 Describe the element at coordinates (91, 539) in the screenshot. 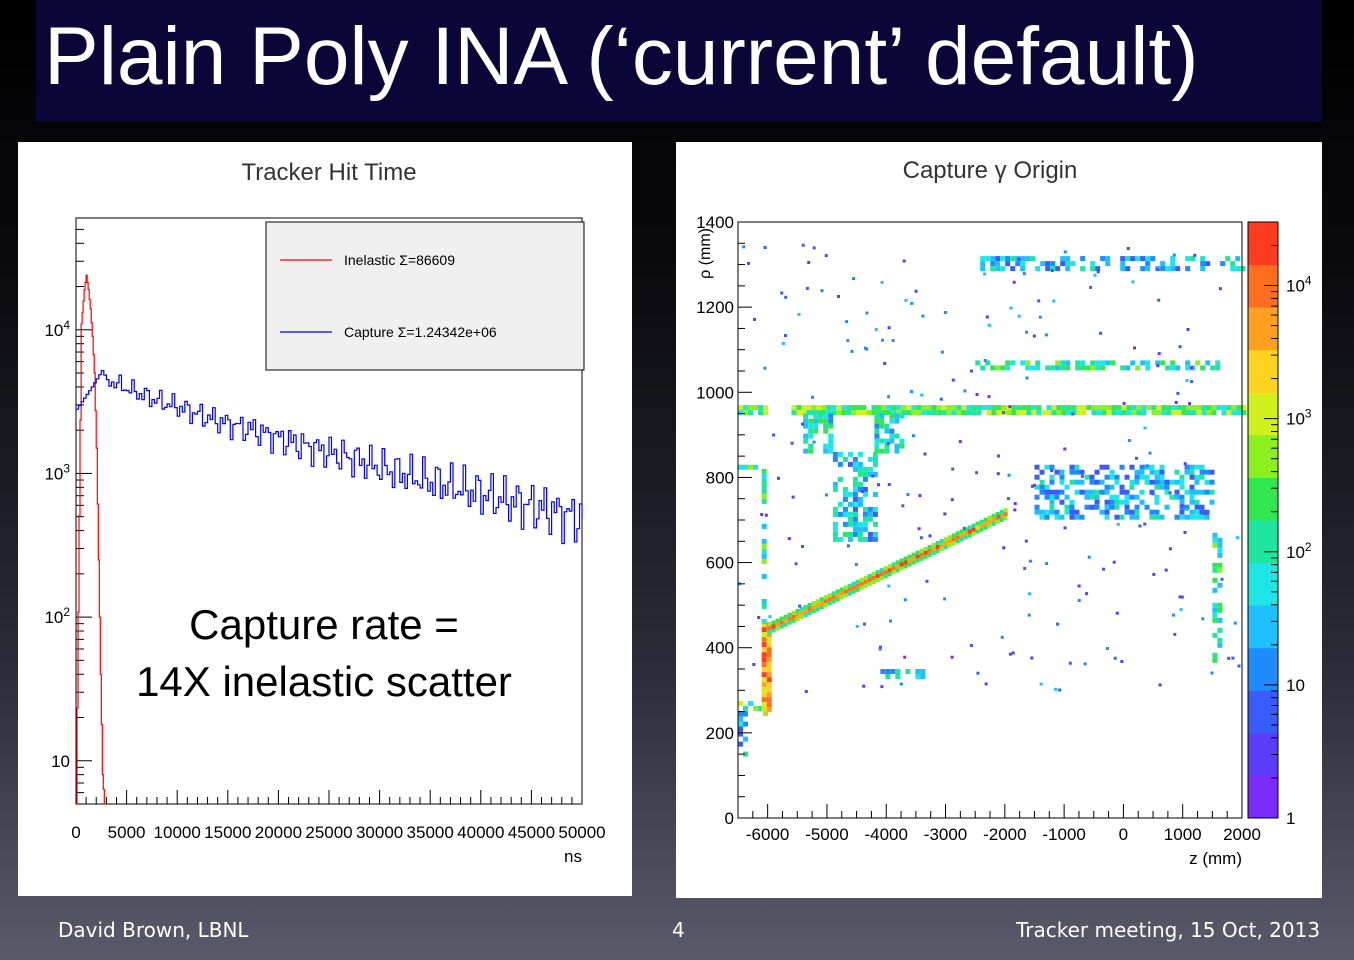

I see `series-line-inelastic` at that location.